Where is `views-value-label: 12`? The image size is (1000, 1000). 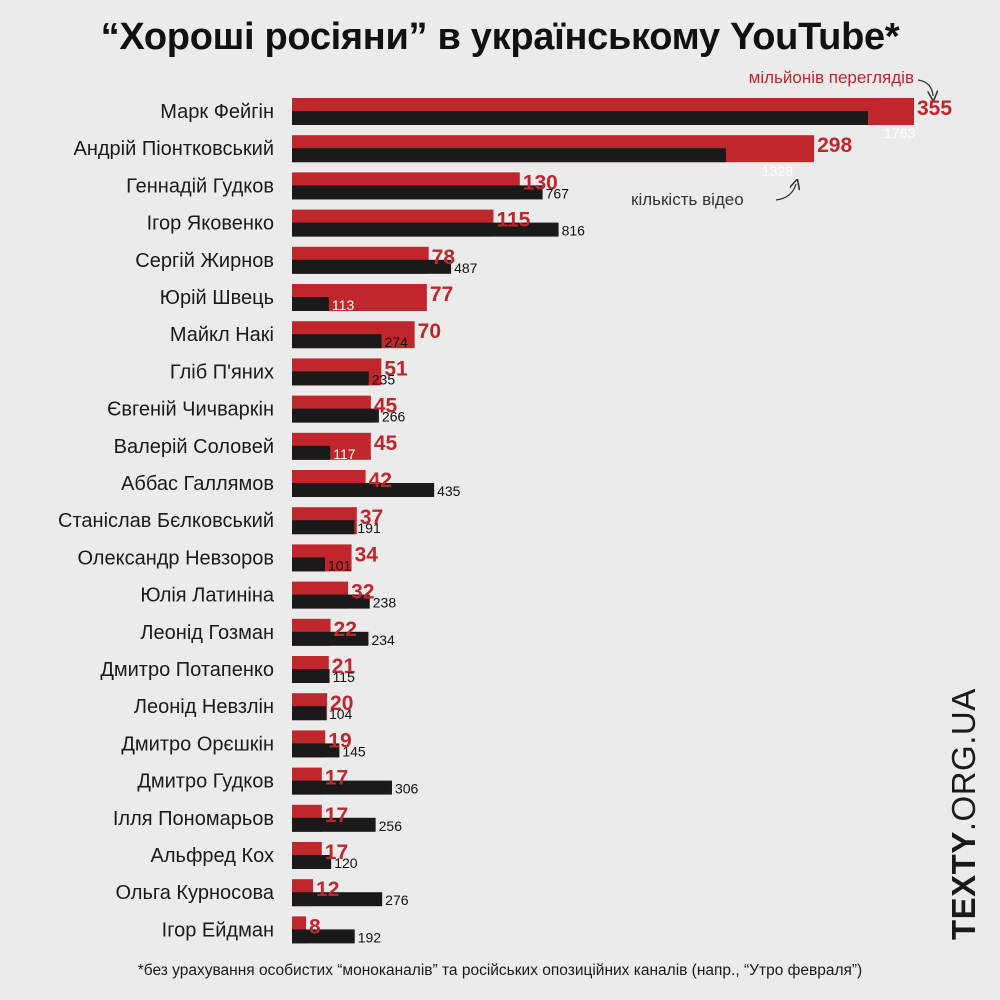
views-value-label: 12 is located at coordinates (327, 889).